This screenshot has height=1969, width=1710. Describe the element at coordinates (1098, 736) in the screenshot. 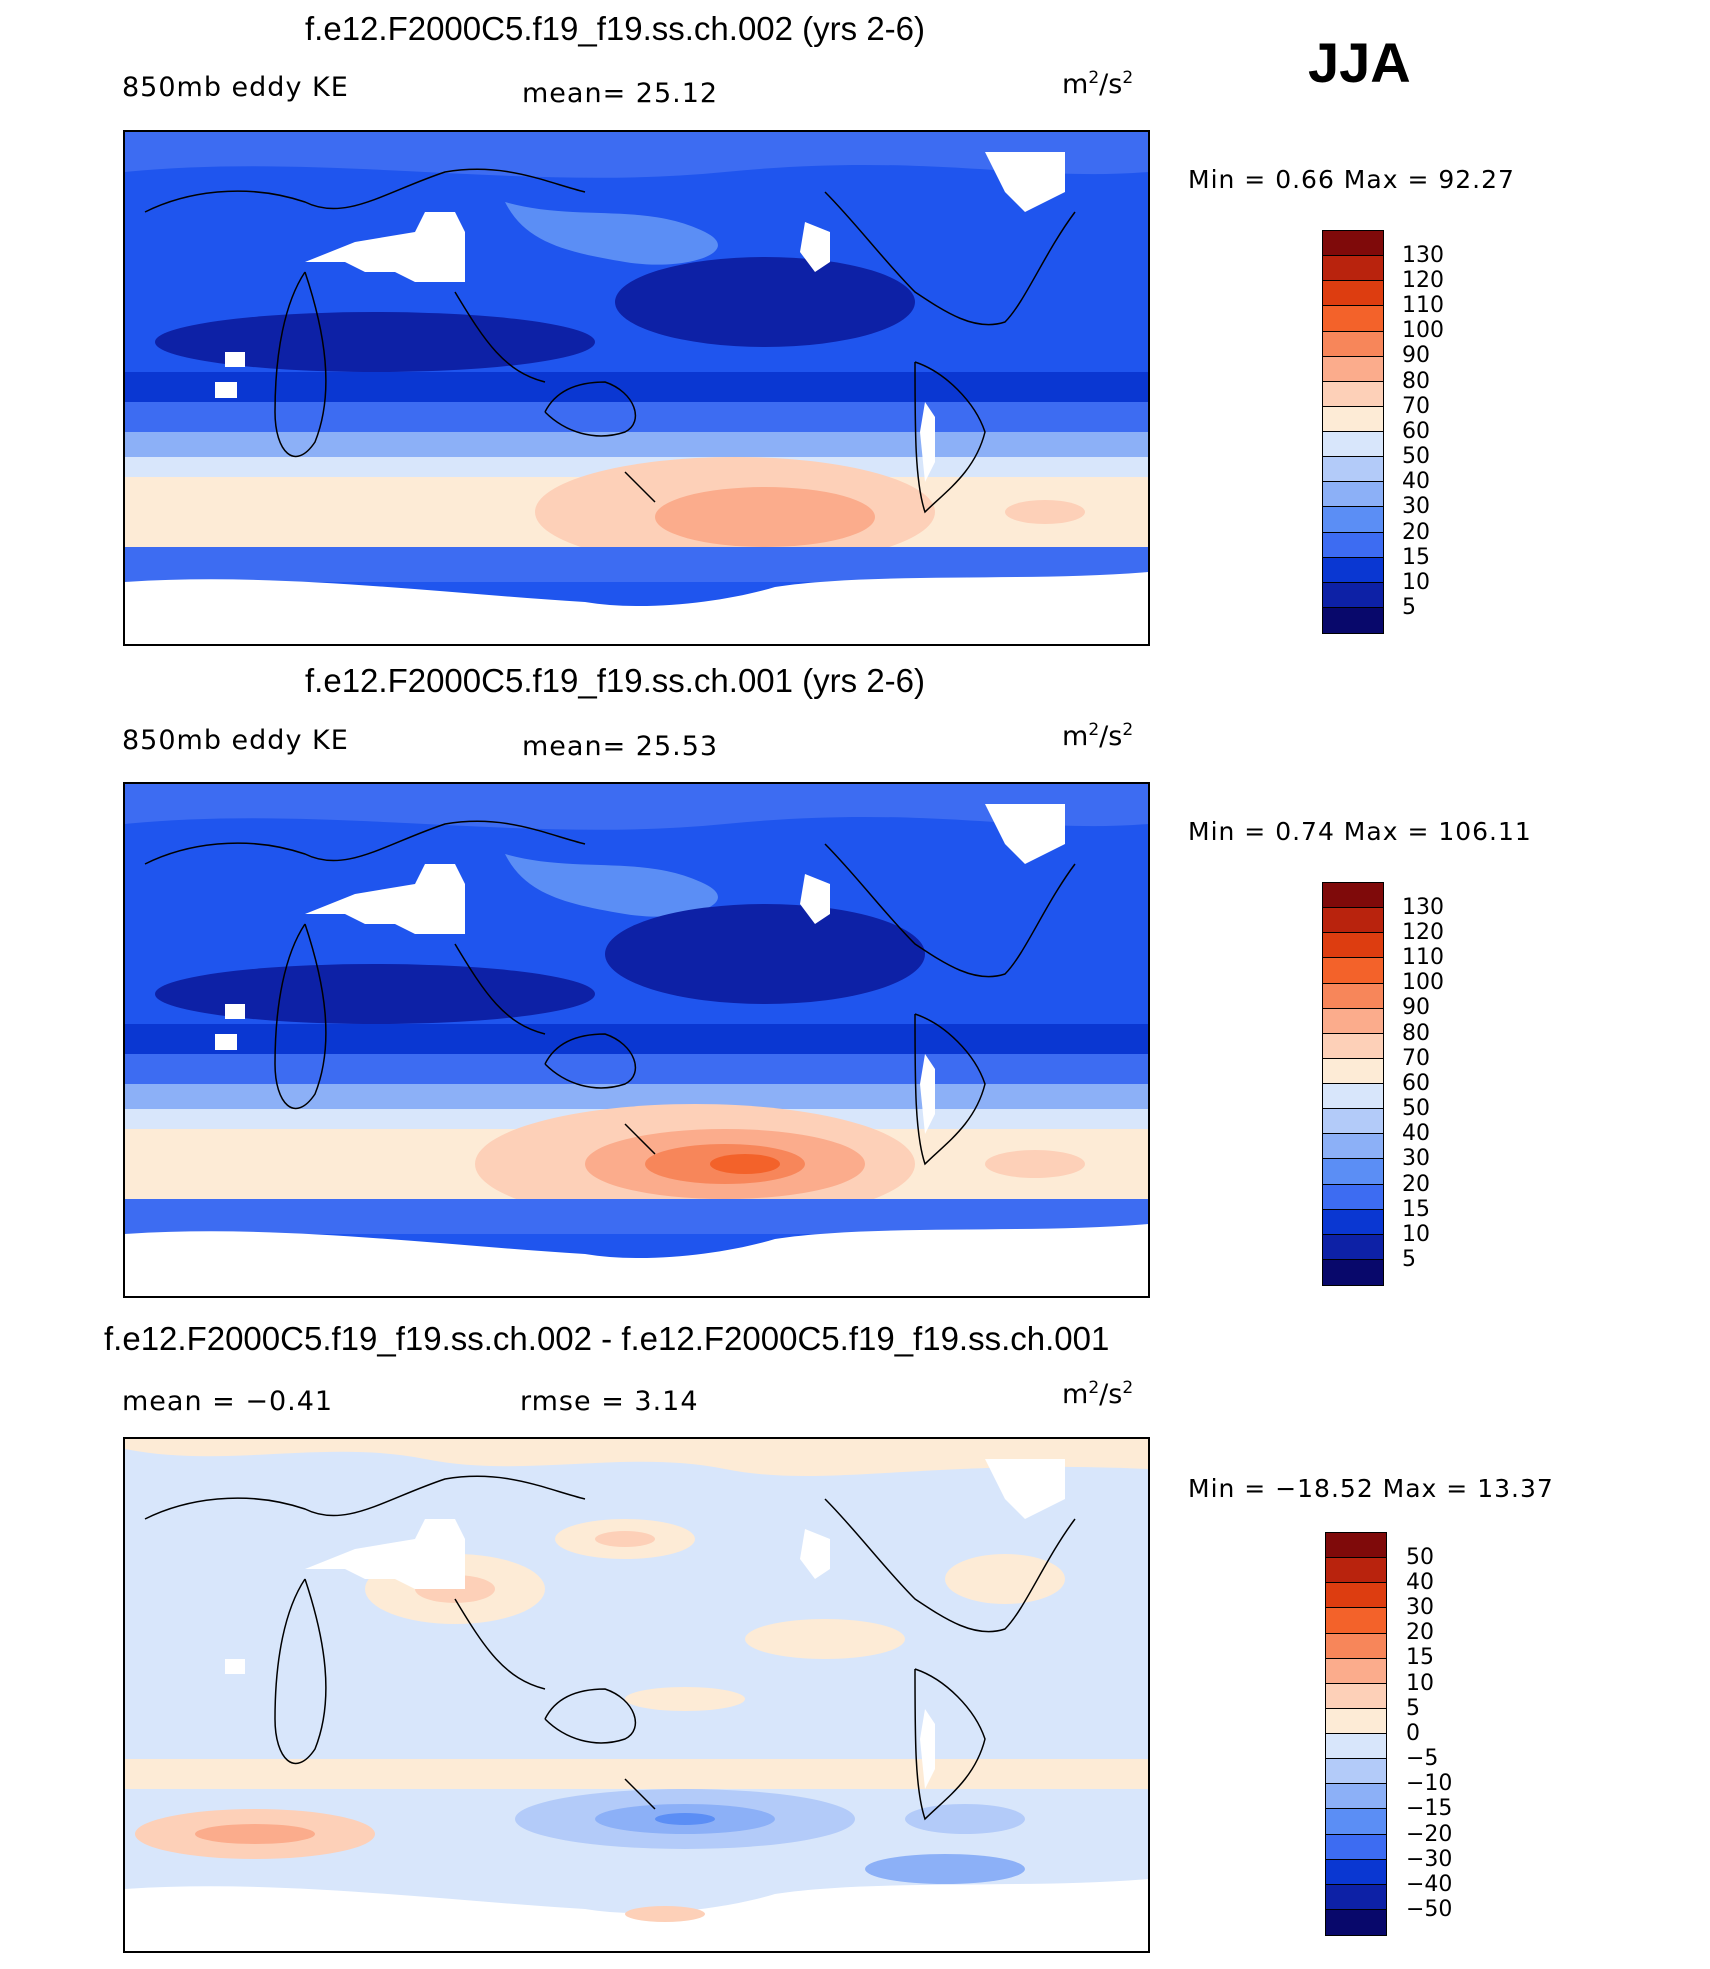

I see `panel-2-units: m2/s2` at that location.